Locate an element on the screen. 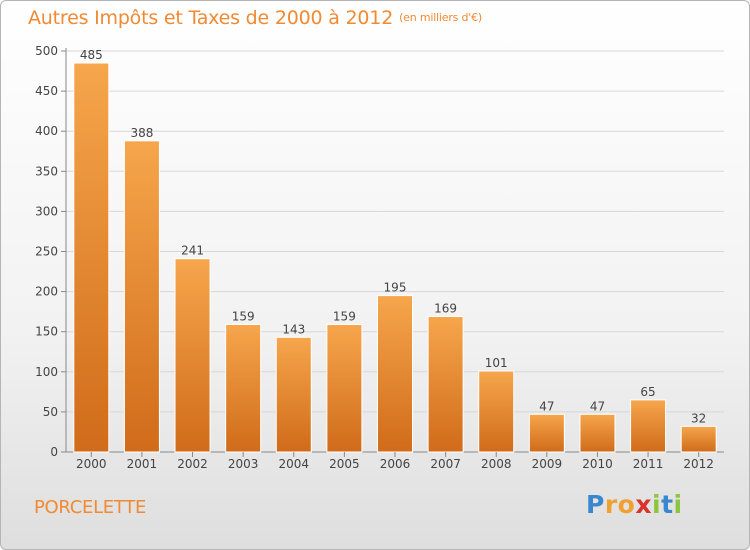  y-tick-label: 350 is located at coordinates (46, 171).